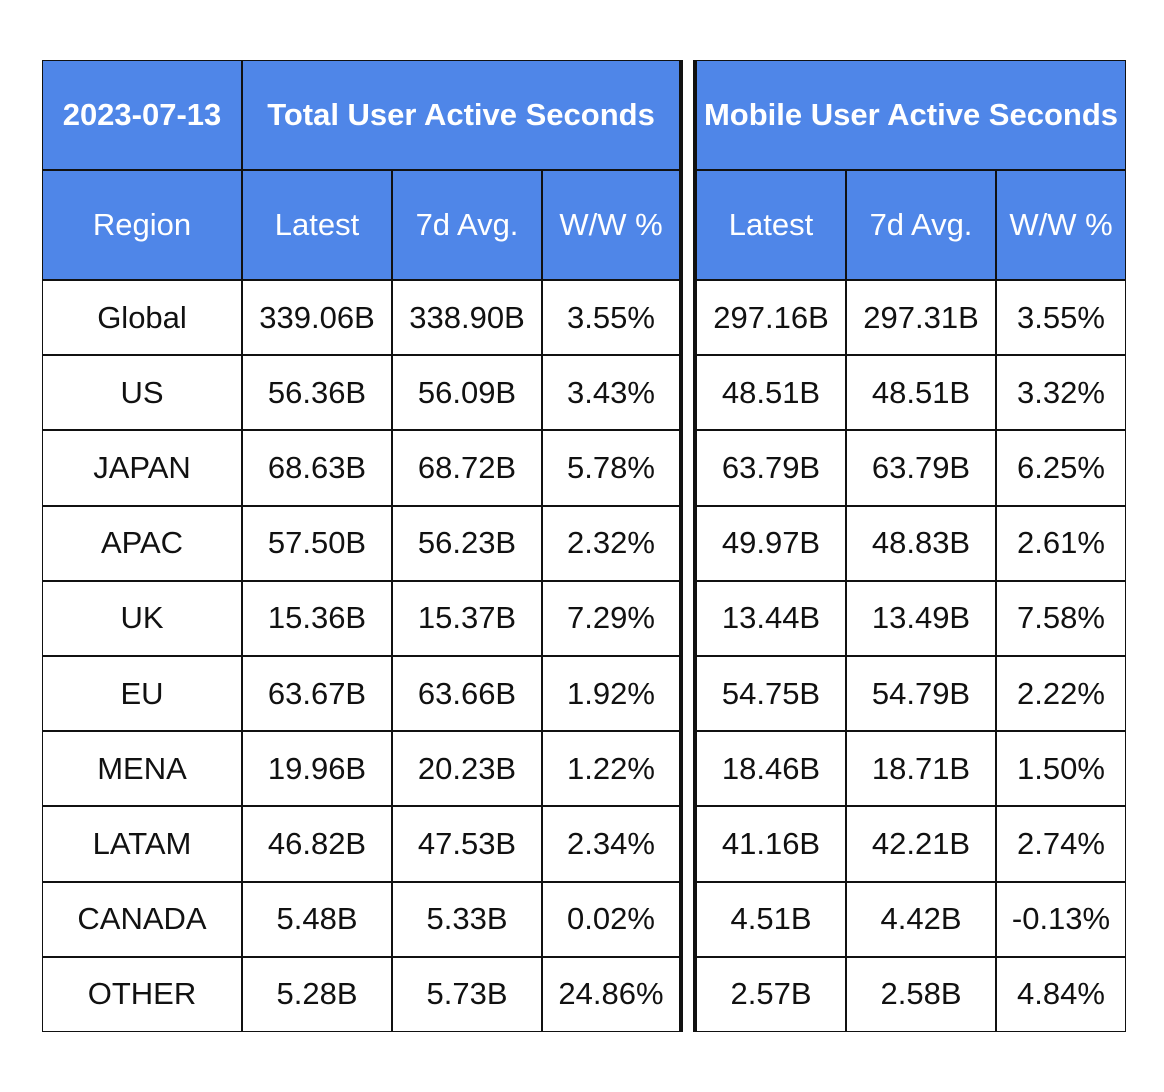 Image resolution: width=1164 pixels, height=1092 pixels. I want to click on group-header: Total User Active Seconds, so click(461, 115).